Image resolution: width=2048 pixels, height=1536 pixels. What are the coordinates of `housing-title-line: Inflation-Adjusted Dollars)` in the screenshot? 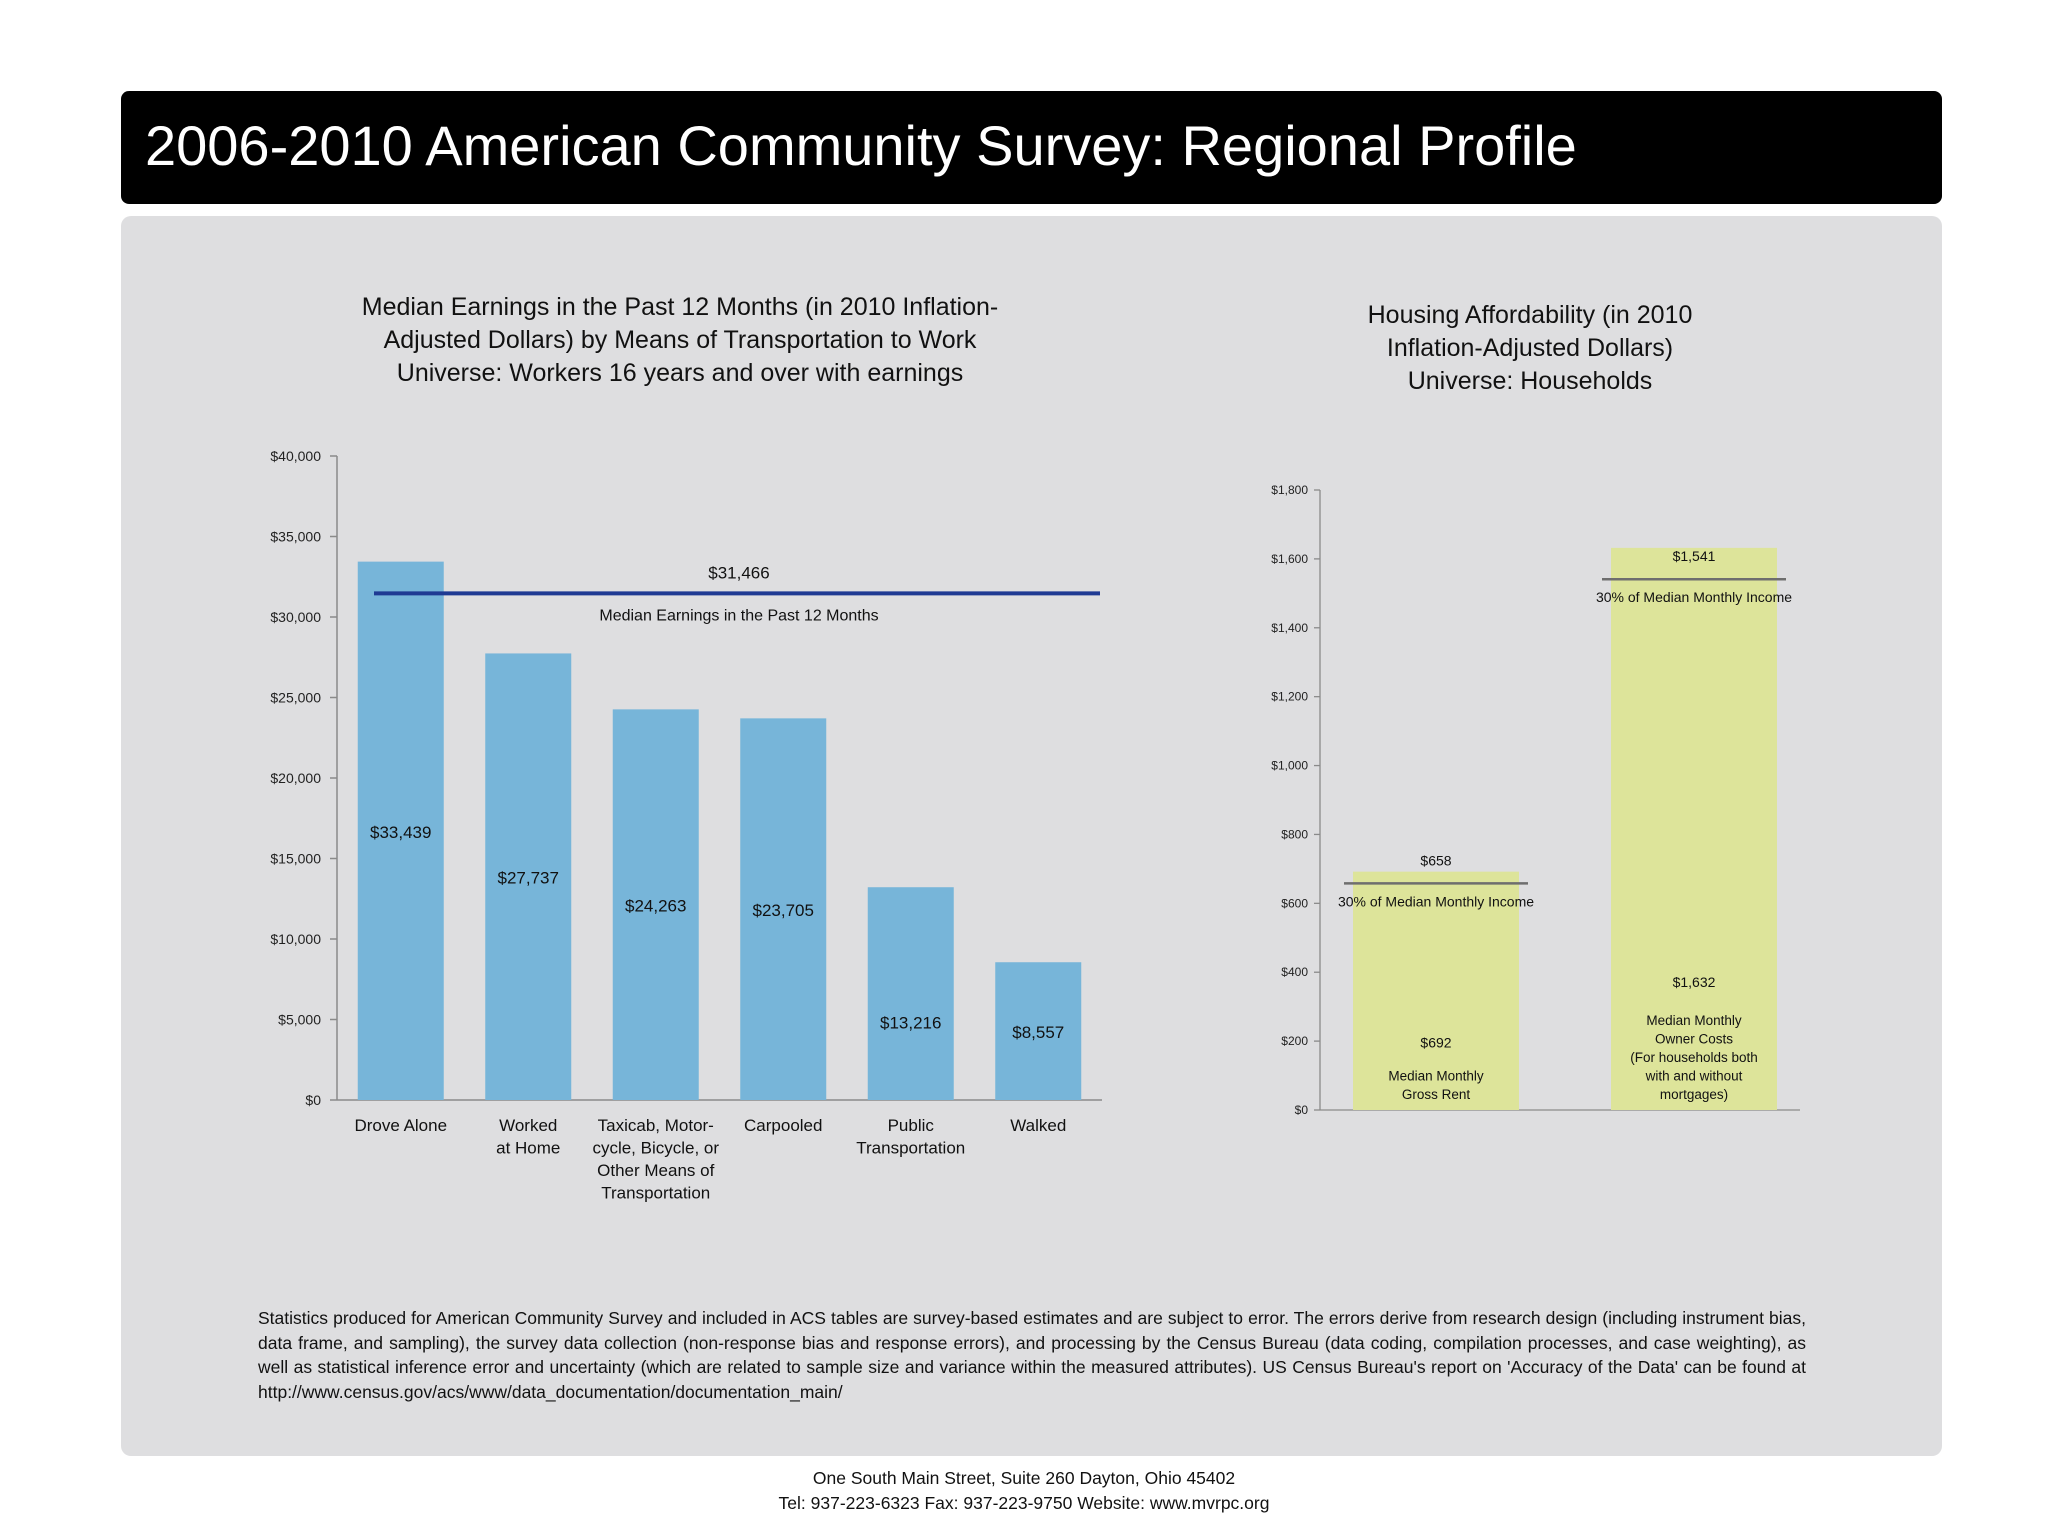 It's located at (1530, 348).